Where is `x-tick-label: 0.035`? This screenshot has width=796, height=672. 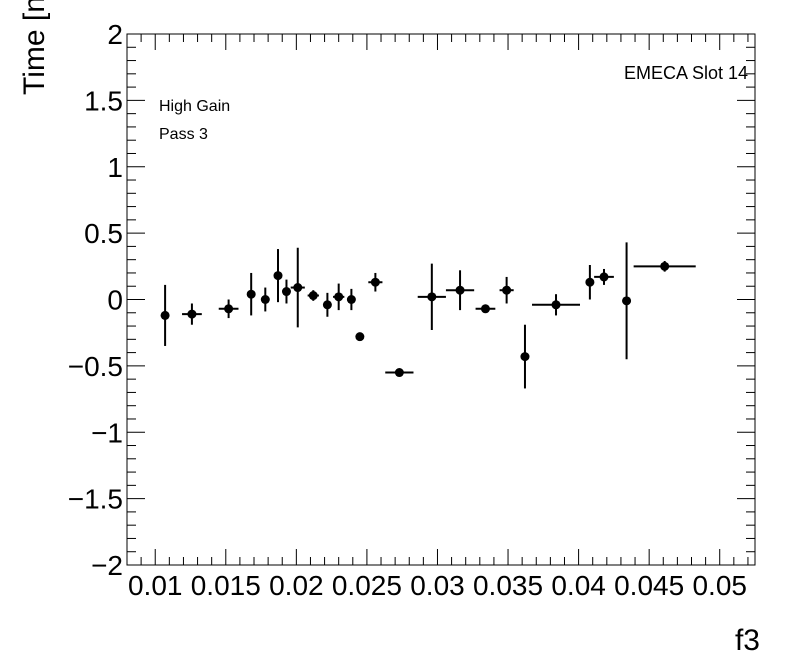 x-tick-label: 0.035 is located at coordinates (508, 585).